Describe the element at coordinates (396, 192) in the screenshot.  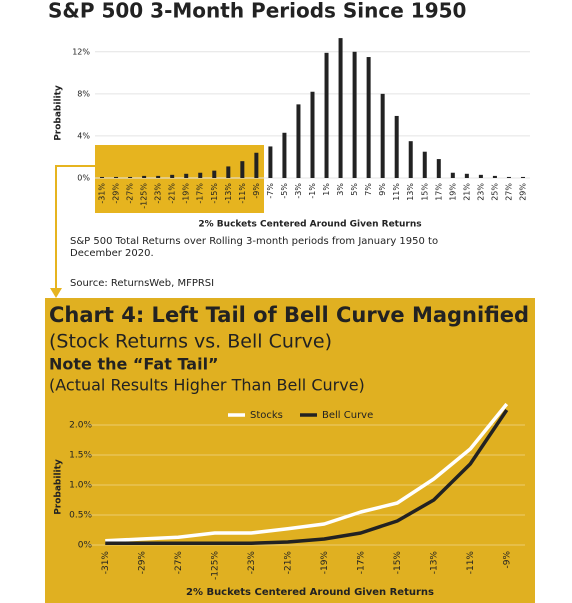
I see `x-tick-label: 11%` at that location.